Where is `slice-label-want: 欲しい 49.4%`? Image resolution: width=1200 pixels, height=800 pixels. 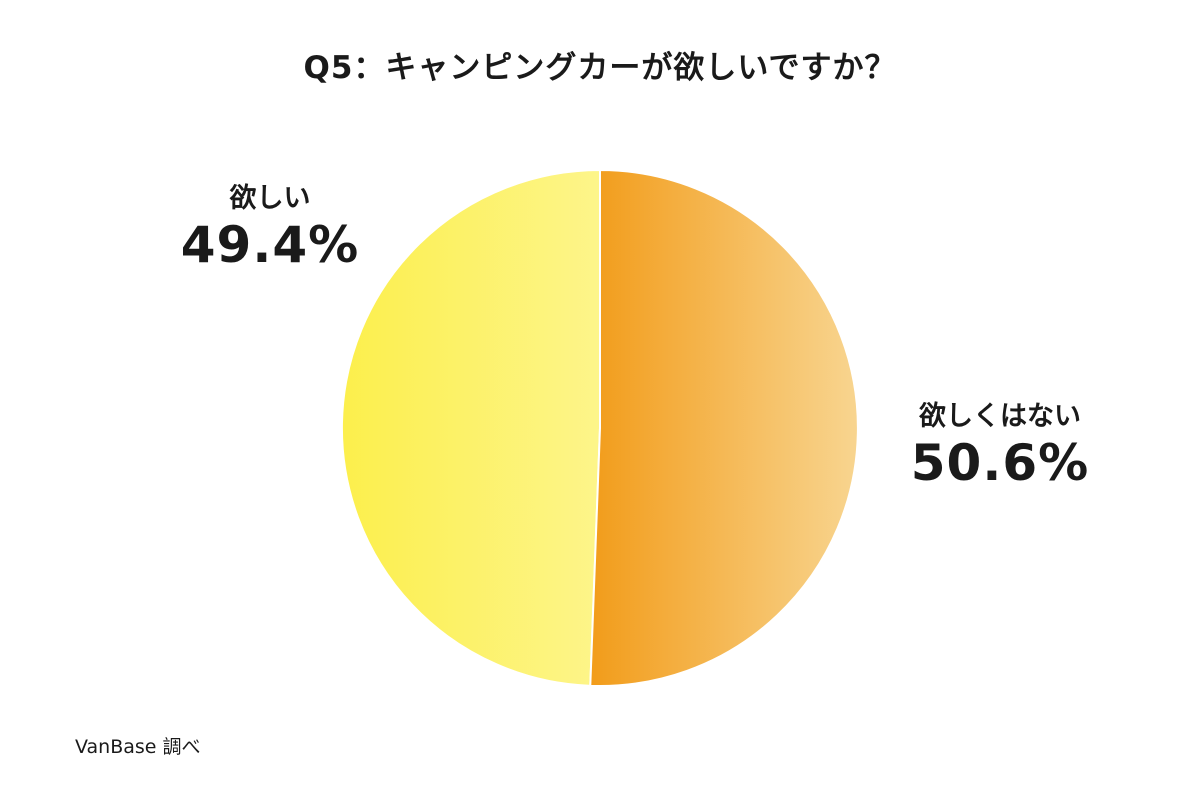 slice-label-want: 欲しい 49.4% is located at coordinates (270, 228).